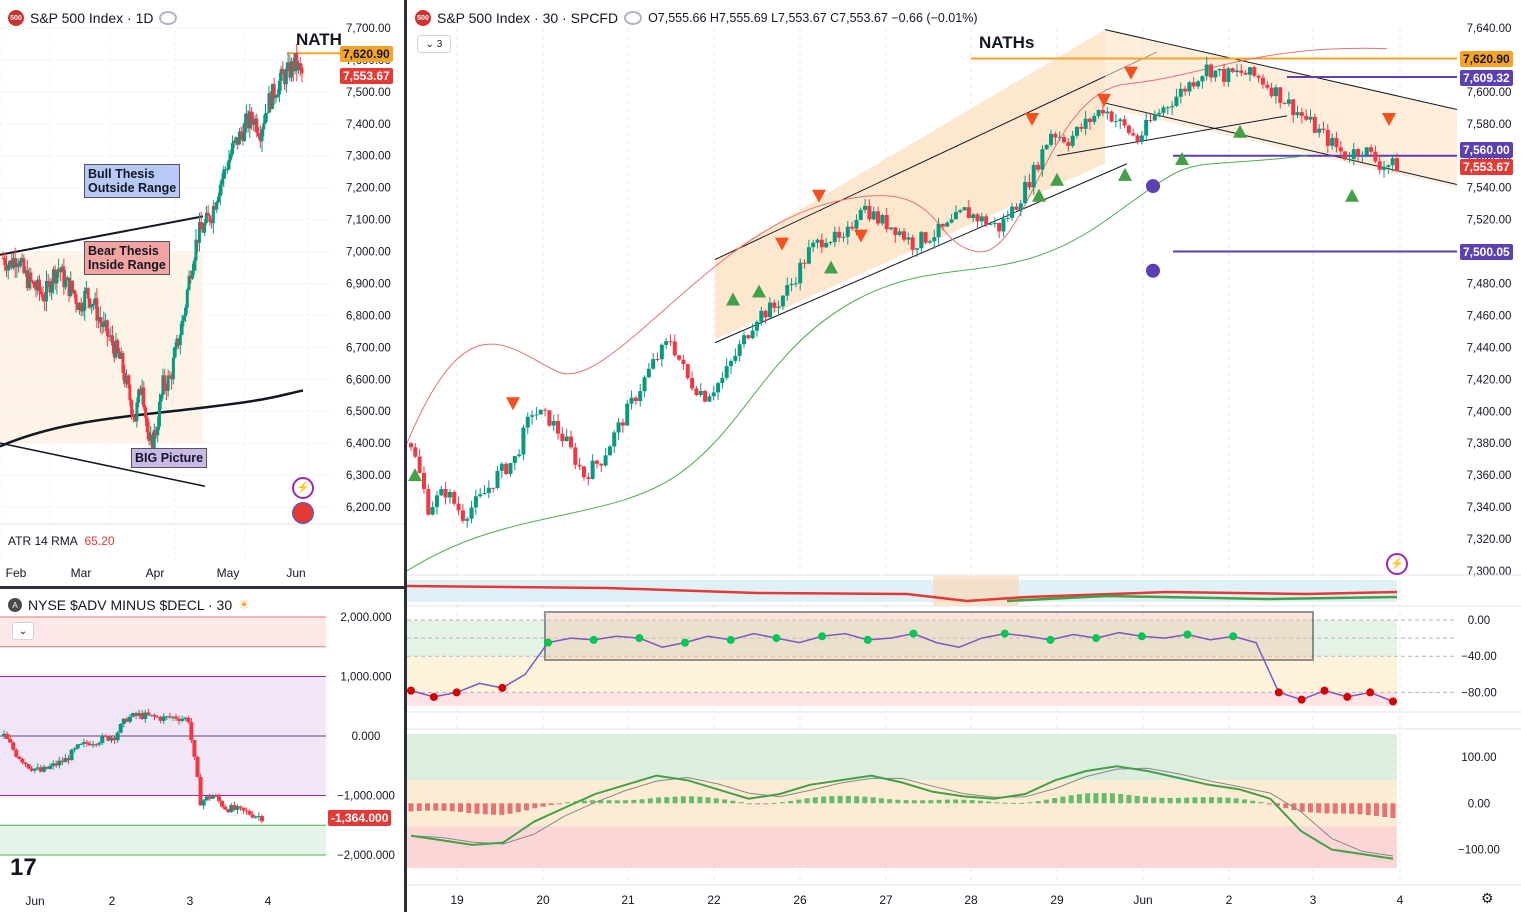  I want to click on x-axis-label: Apr, so click(155, 573).